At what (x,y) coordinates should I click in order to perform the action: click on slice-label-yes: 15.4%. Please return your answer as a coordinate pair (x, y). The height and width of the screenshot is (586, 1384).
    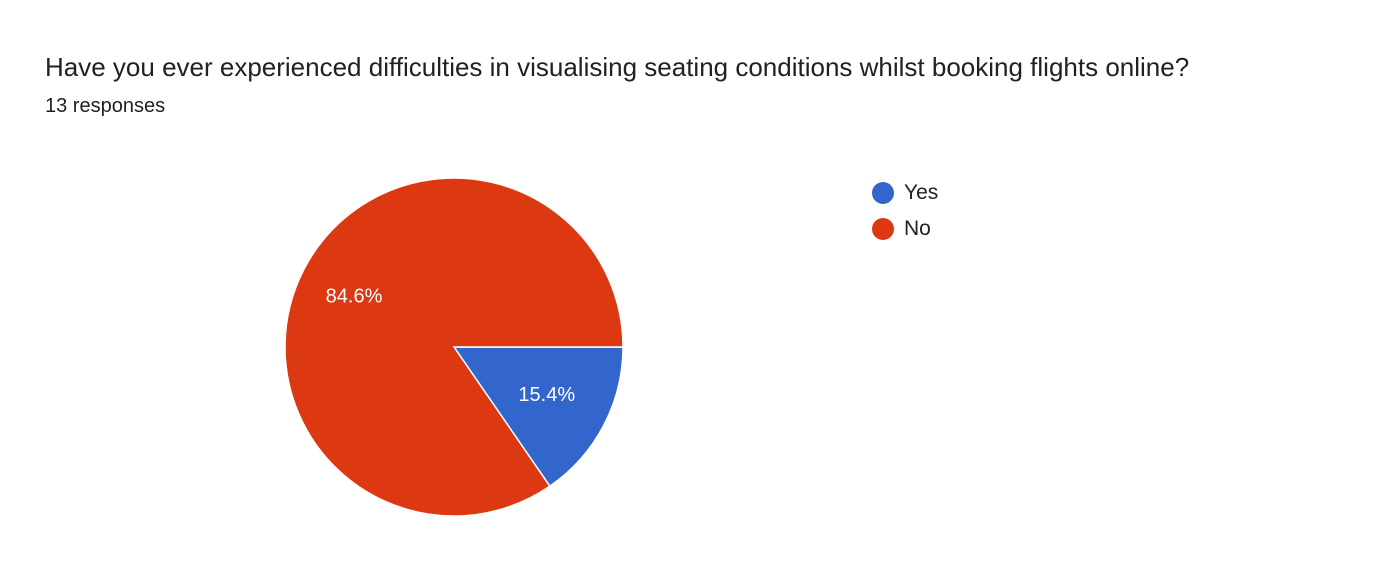
    Looking at the image, I should click on (546, 395).